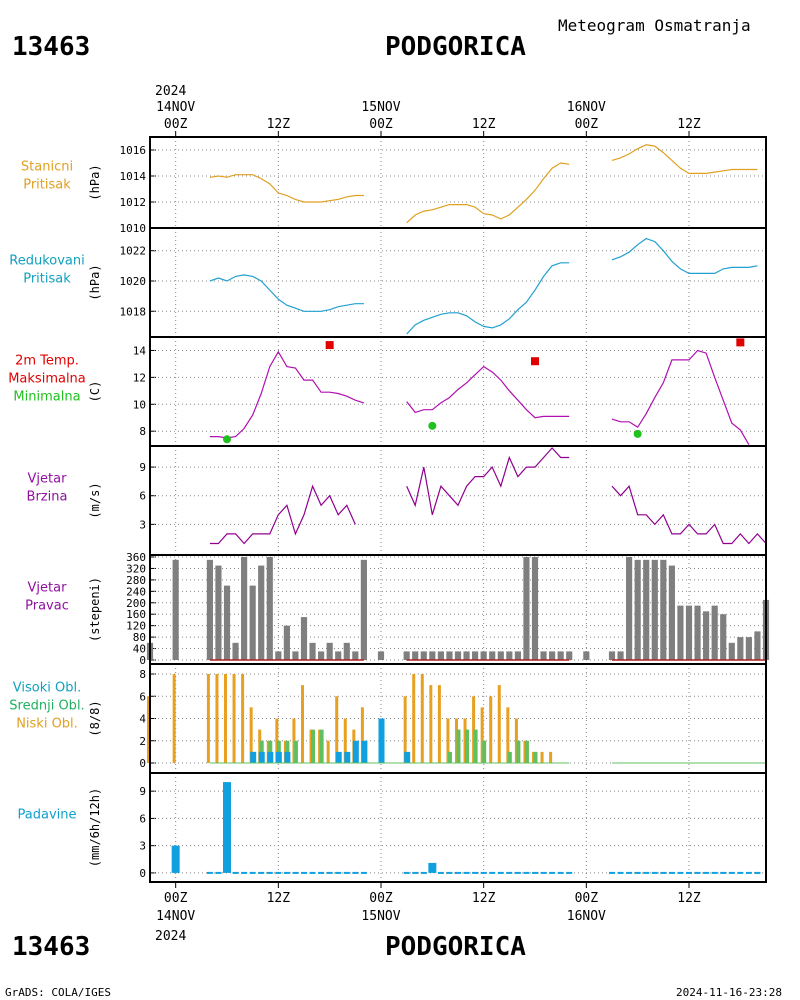  Describe the element at coordinates (47, 361) in the screenshot. I see `panel-label: 2m Temp.` at that location.